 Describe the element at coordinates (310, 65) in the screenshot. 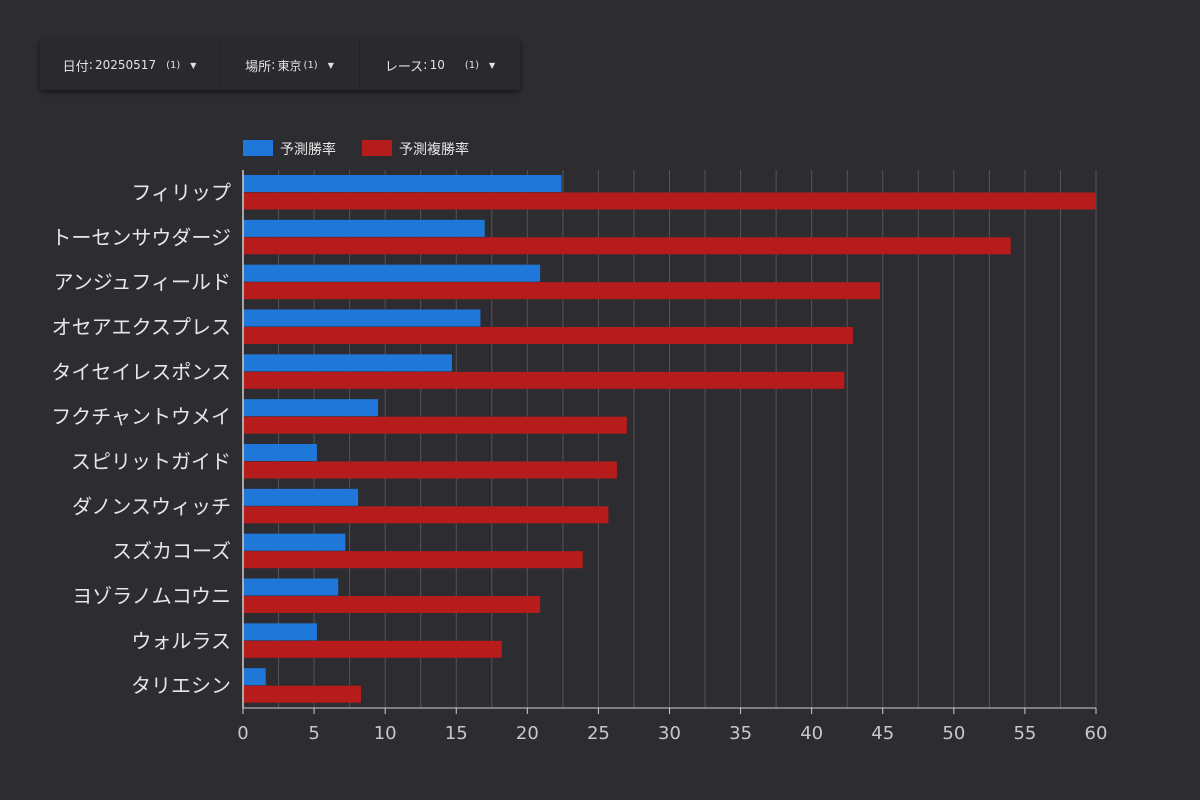

I see `venue-filter-count: (1)` at that location.